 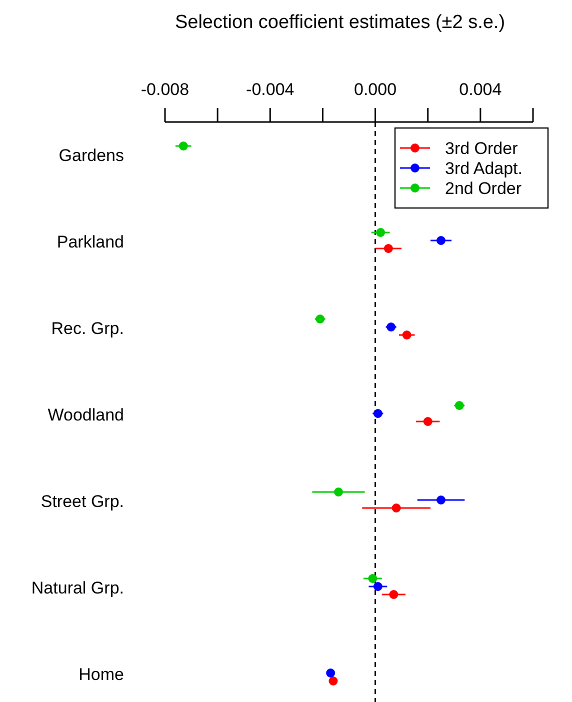 I want to click on y-tick-label: Parkland, so click(x=90, y=242).